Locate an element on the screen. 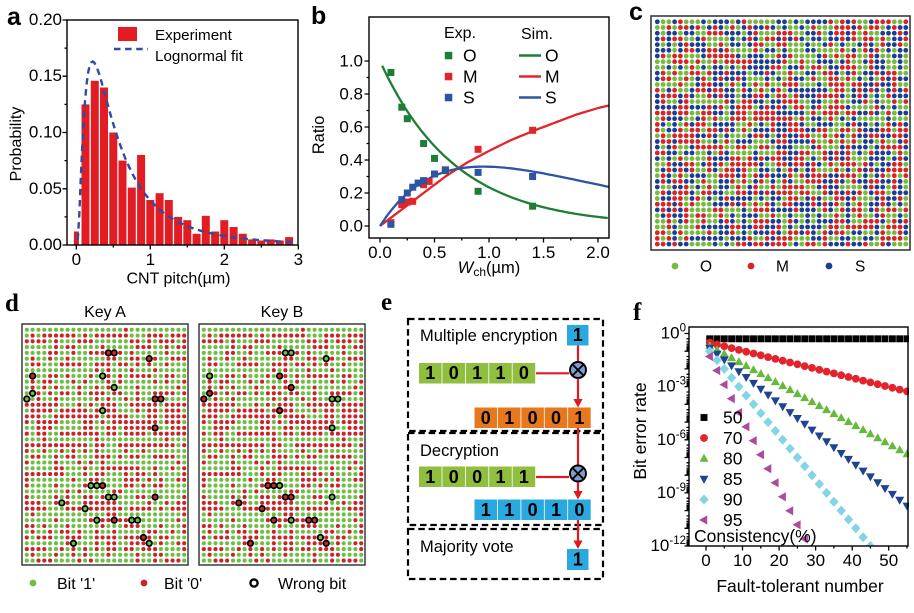 The width and height of the screenshot is (914, 613). svg-text: 0.15 is located at coordinates (45, 75).